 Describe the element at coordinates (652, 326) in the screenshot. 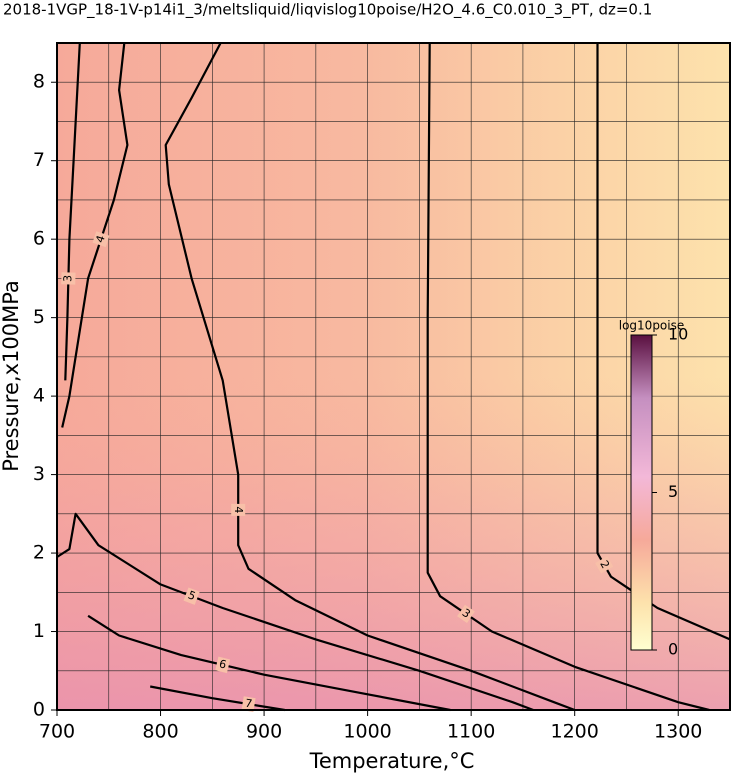

I see `colorbar-label: log10poise` at that location.